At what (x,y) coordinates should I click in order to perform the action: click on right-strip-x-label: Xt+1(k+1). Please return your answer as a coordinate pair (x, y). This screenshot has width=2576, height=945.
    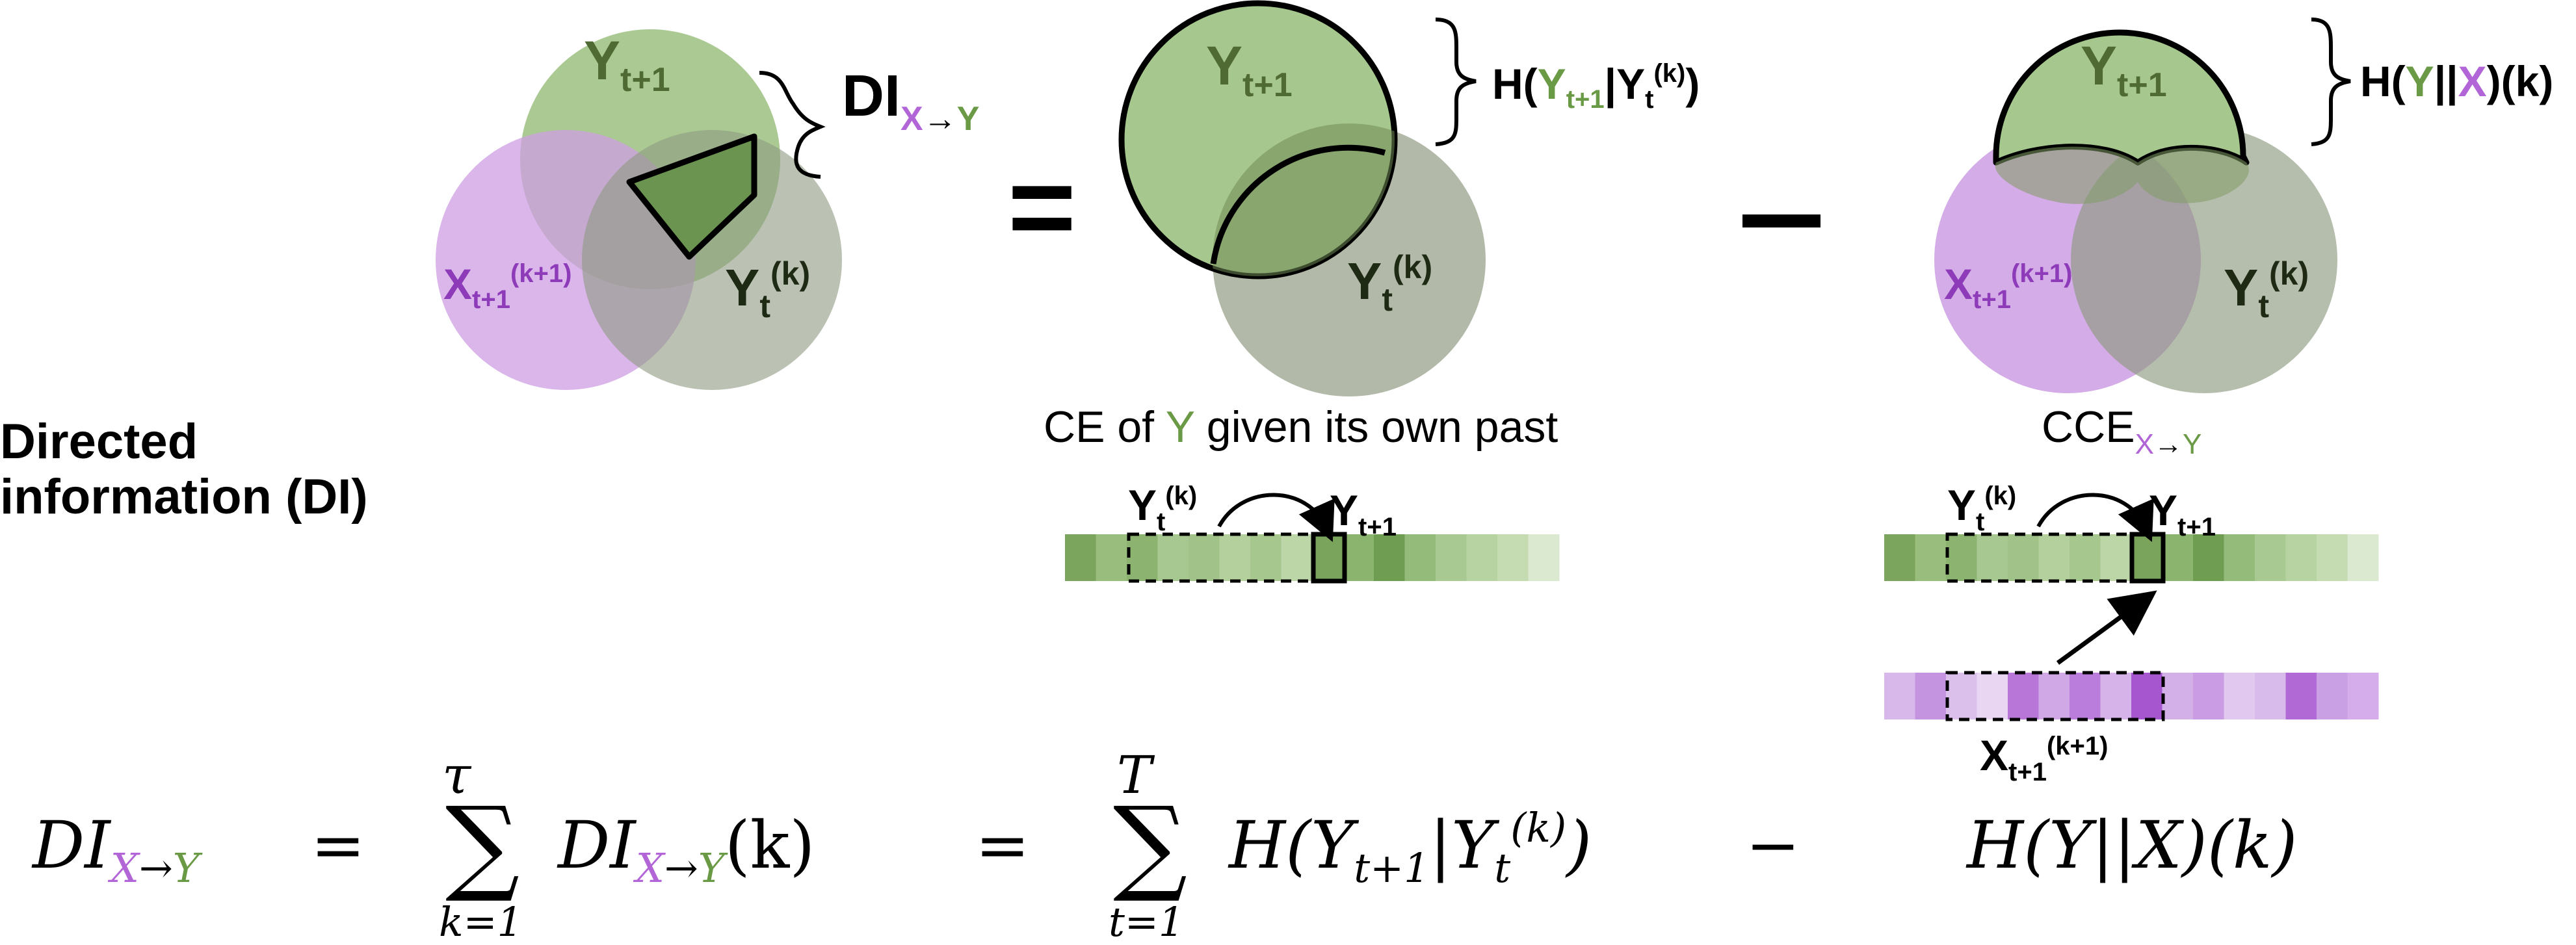
    Looking at the image, I should click on (2044, 759).